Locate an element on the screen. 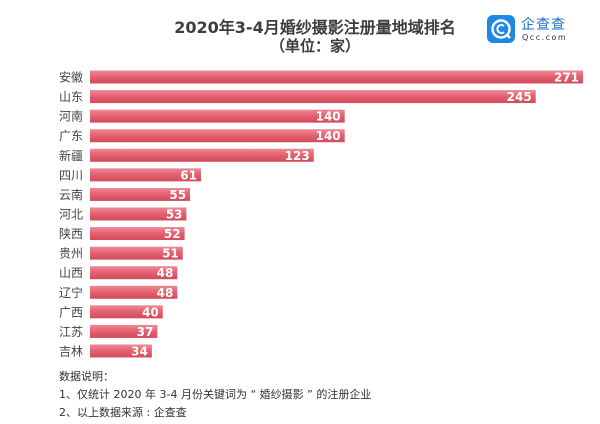 The height and width of the screenshot is (424, 600). category-label: 广西 is located at coordinates (71, 312).